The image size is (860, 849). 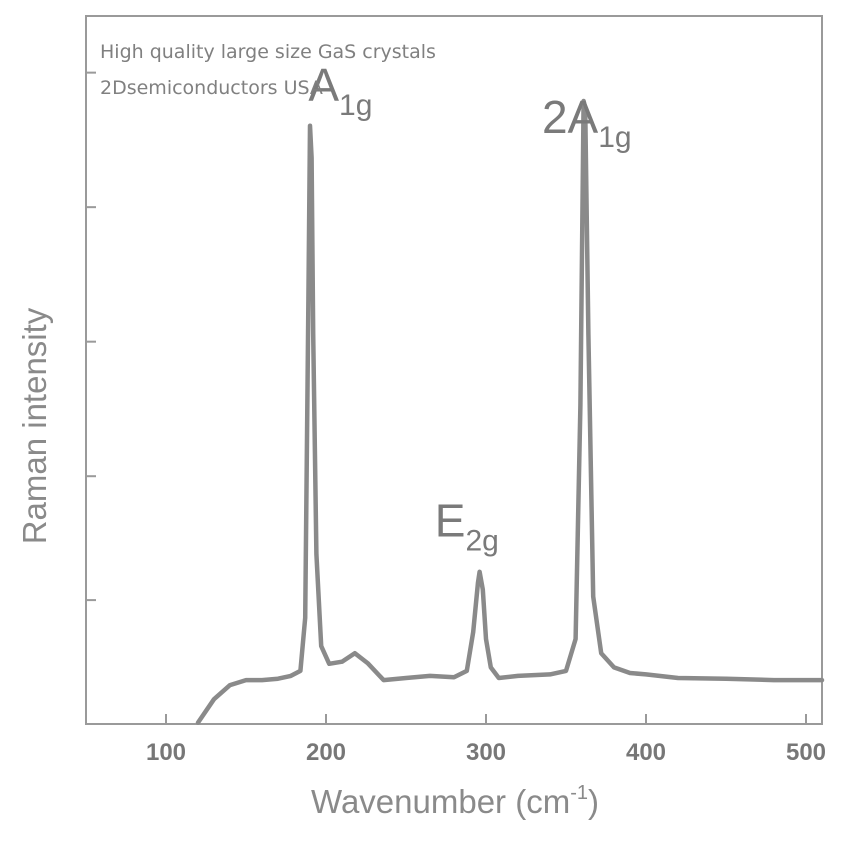 I want to click on x-axis-title: Wavenumber (cm-1), so click(x=455, y=801).